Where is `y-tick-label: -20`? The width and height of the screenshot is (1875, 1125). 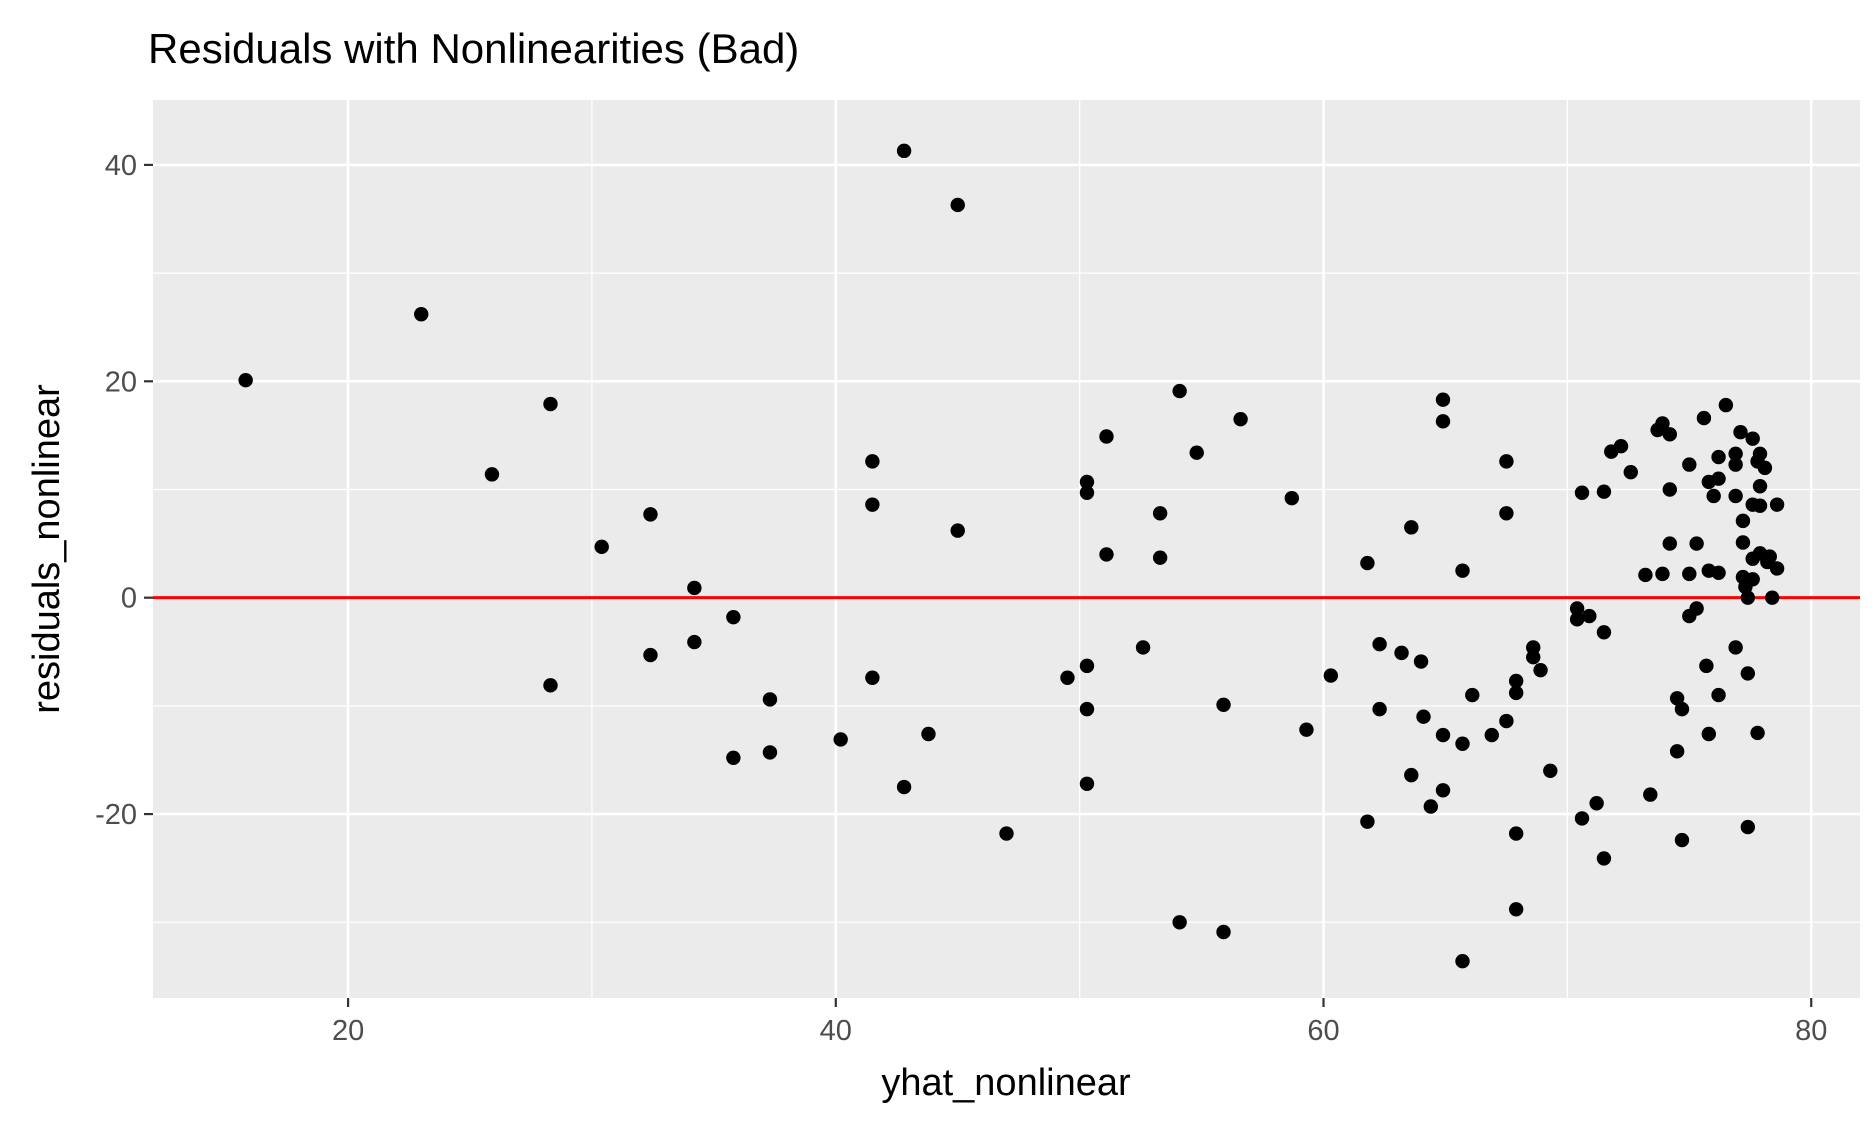 y-tick-label: -20 is located at coordinates (116, 815).